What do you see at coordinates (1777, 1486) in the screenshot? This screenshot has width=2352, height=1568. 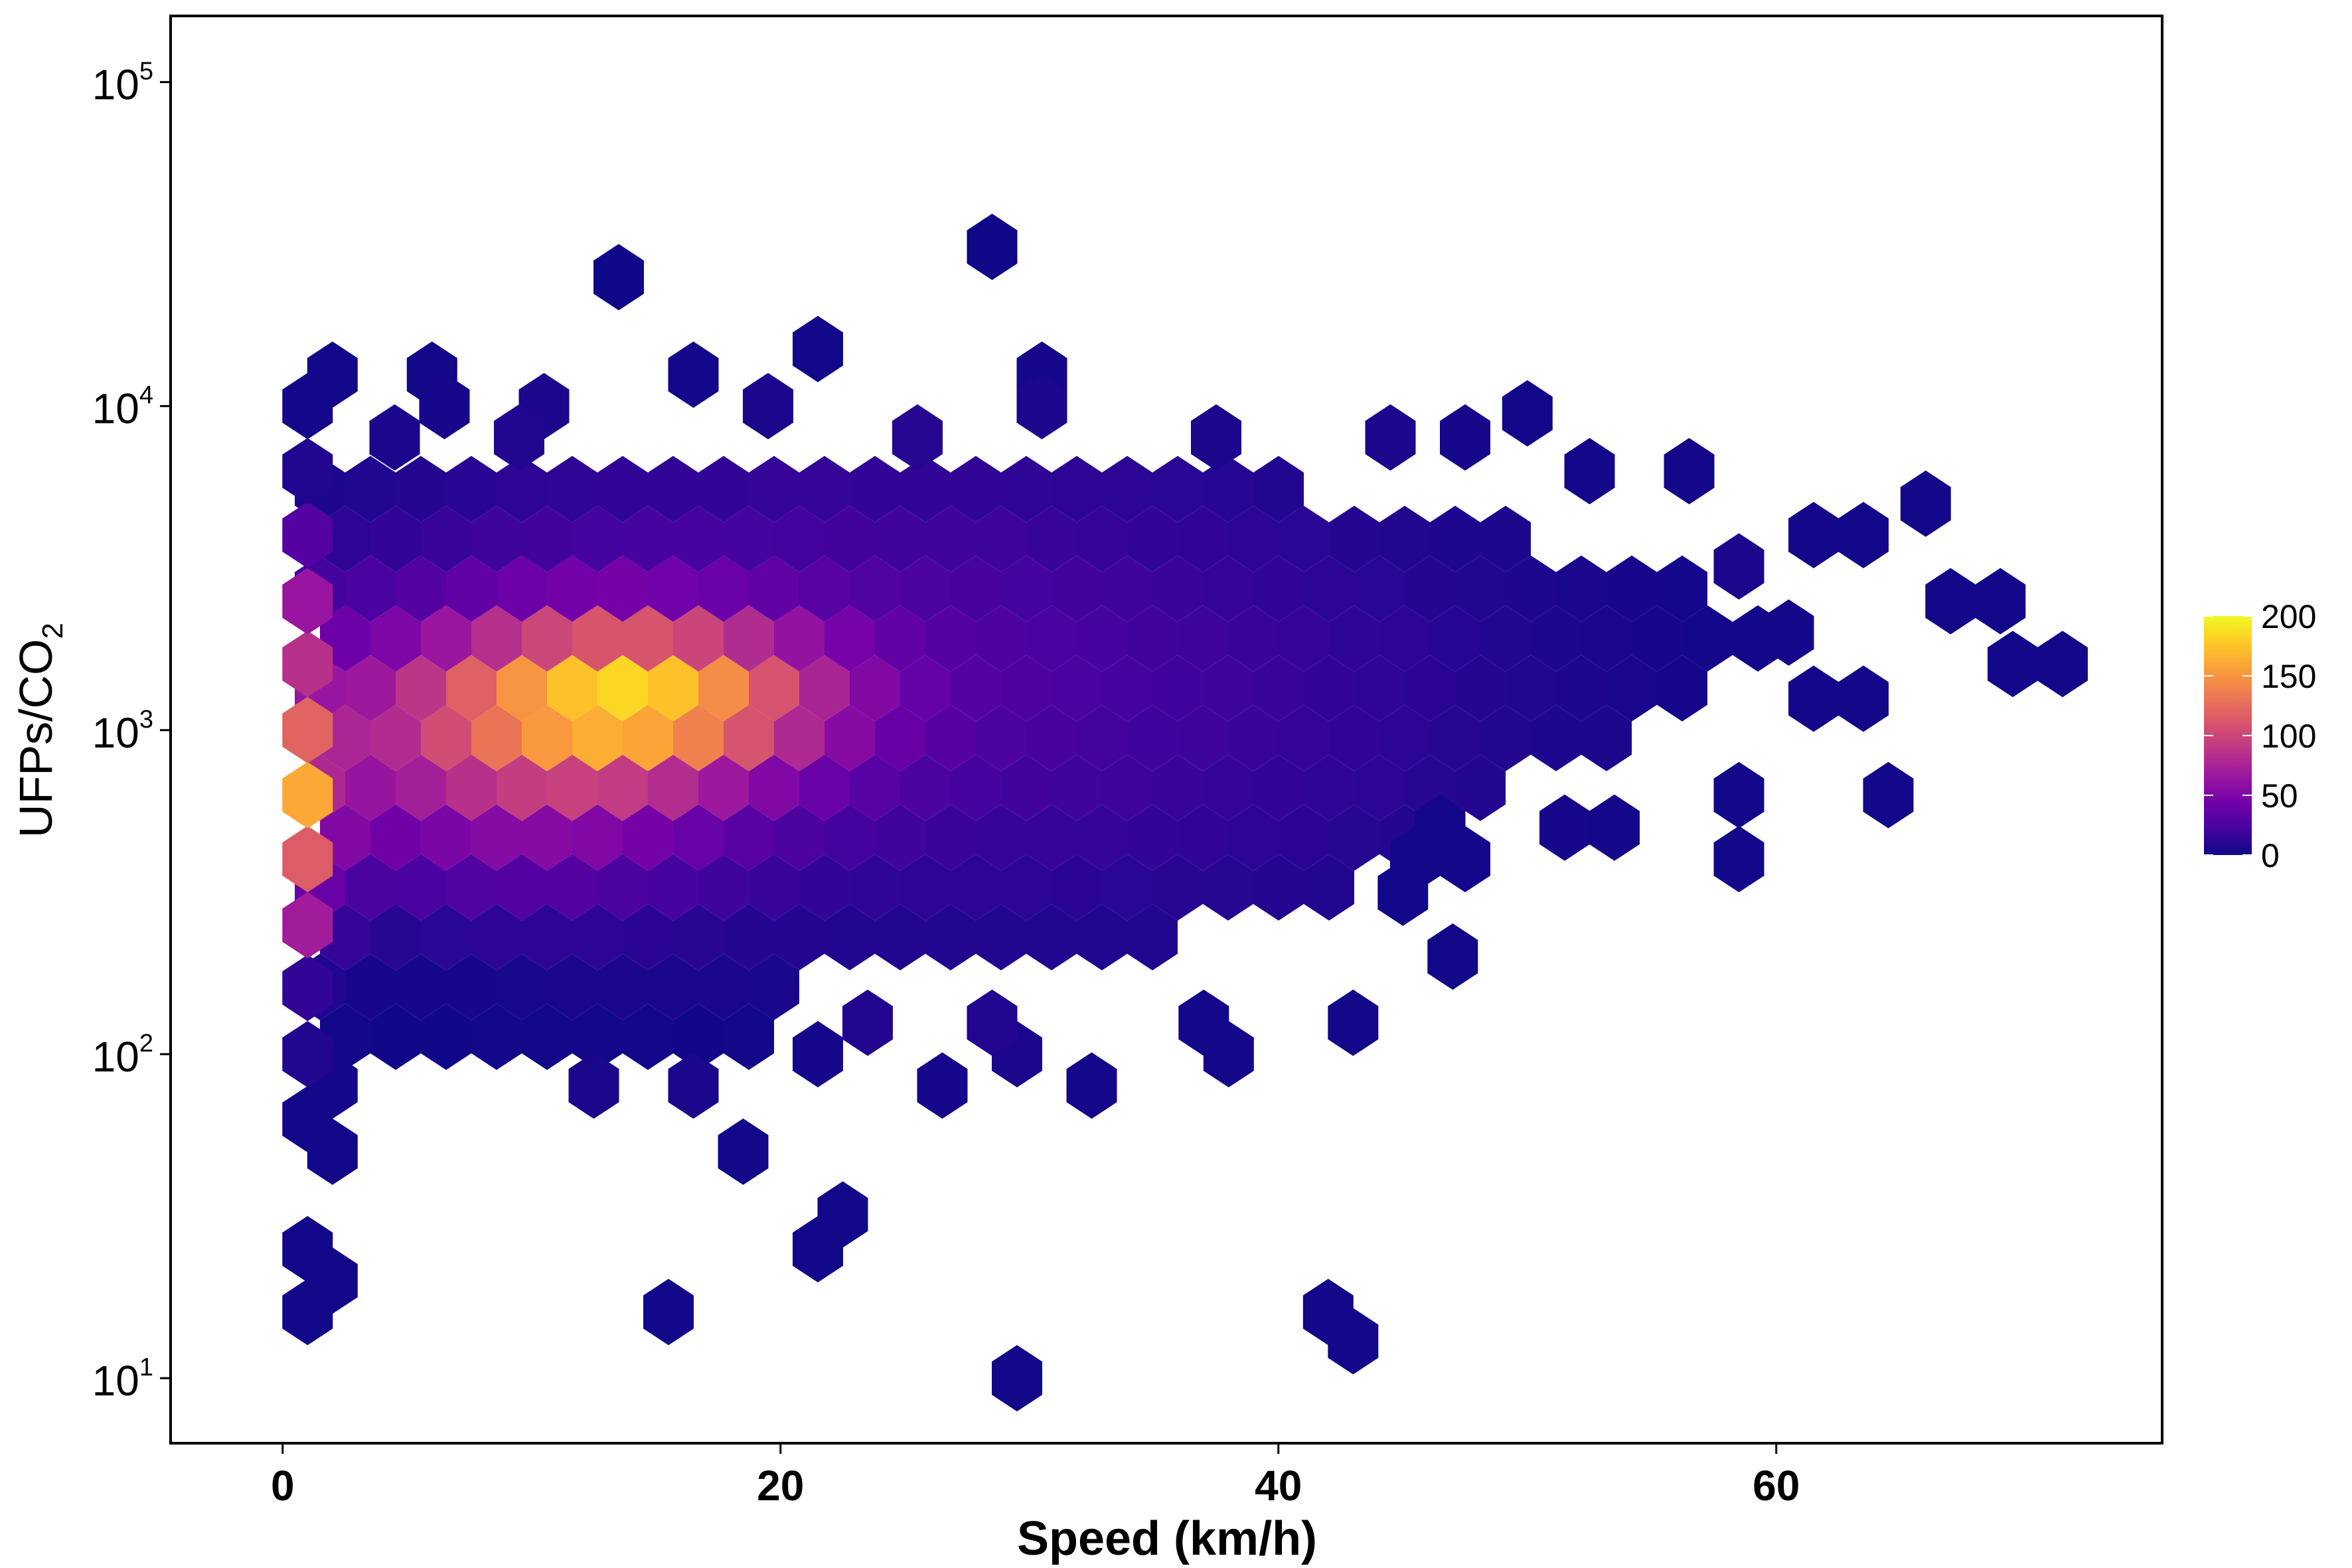 I see `x-tick-label: 60` at bounding box center [1777, 1486].